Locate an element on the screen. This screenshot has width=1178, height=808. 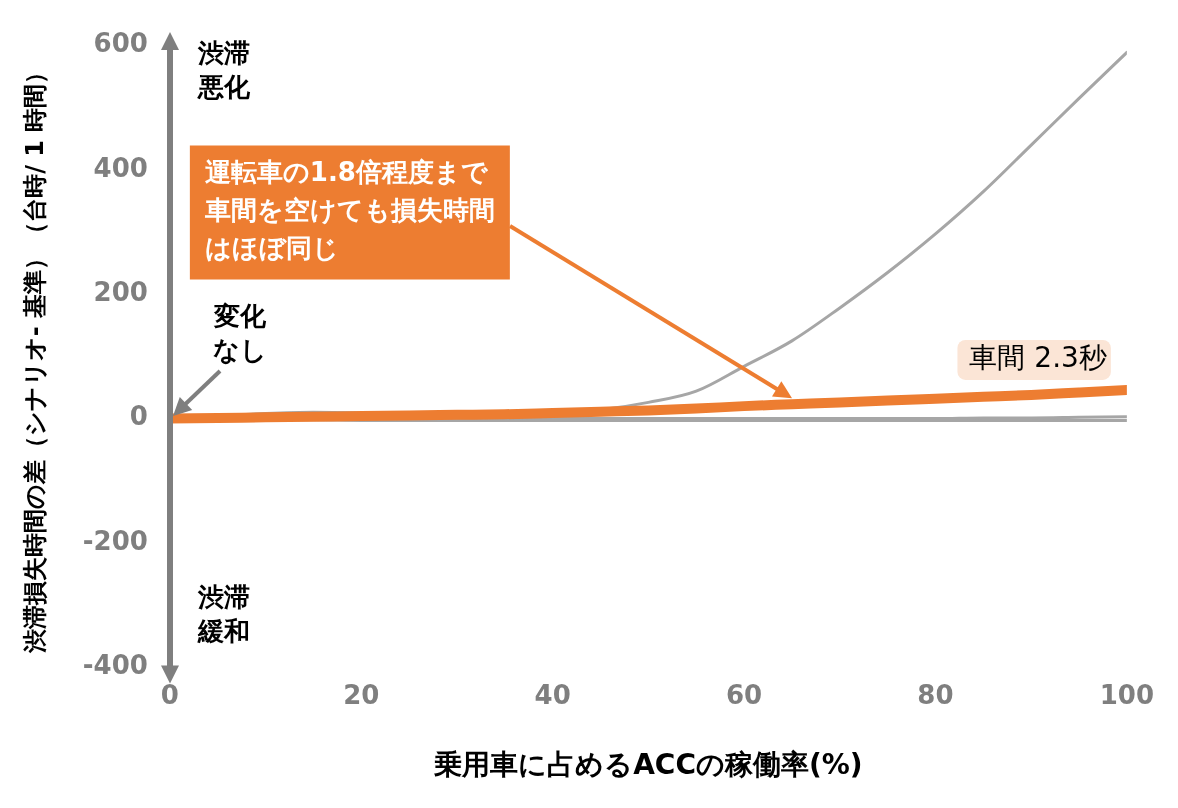
x-tick-label: 80 is located at coordinates (935, 694).